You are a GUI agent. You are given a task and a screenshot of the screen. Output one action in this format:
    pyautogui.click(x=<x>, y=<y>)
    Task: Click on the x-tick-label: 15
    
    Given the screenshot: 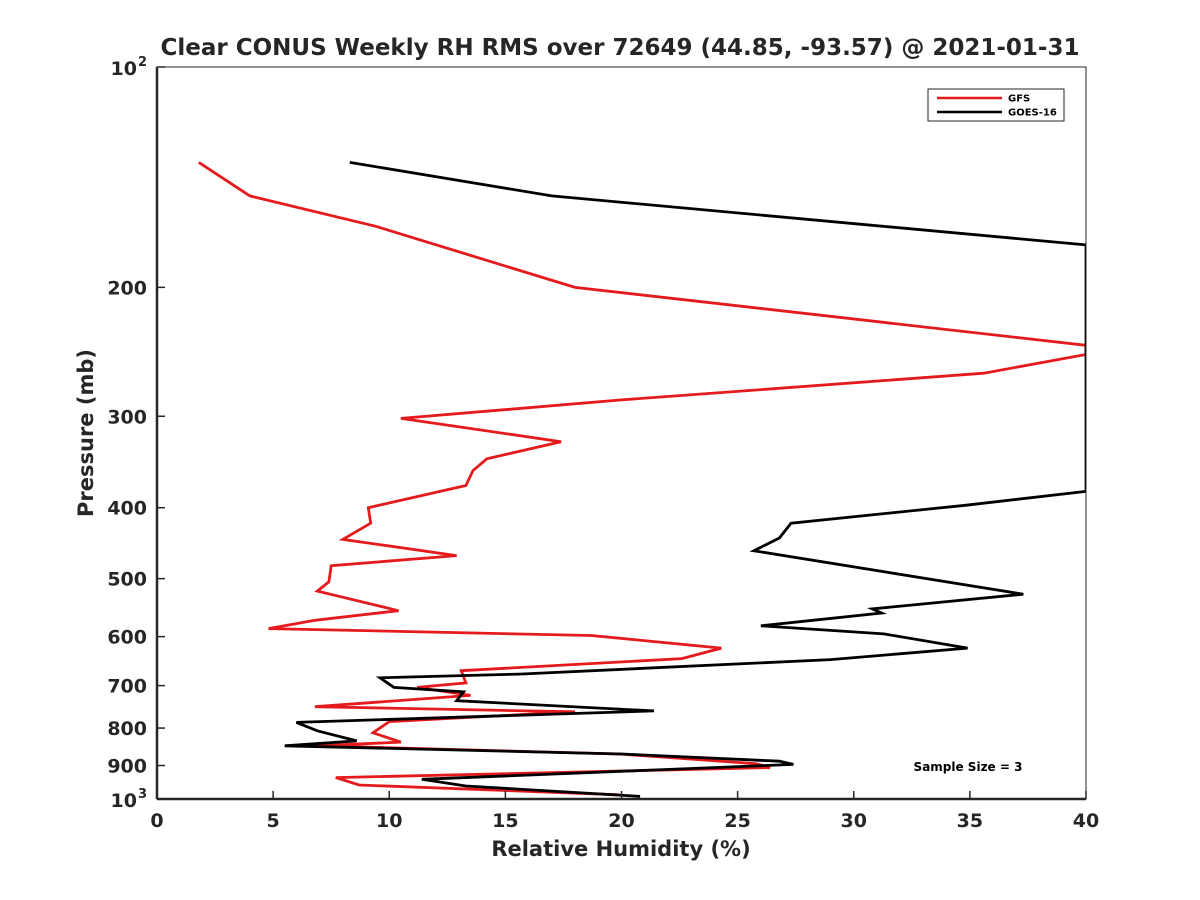 What is the action you would take?
    pyautogui.click(x=505, y=821)
    